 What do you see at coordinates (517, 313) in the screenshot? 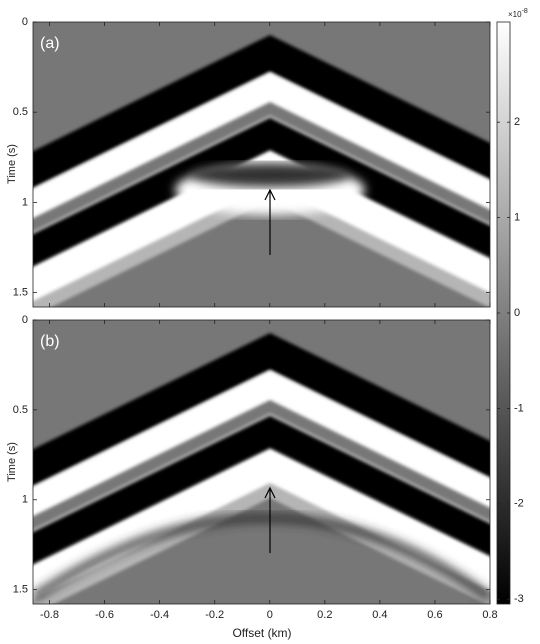
I see `colorbar-tick-label: 0` at bounding box center [517, 313].